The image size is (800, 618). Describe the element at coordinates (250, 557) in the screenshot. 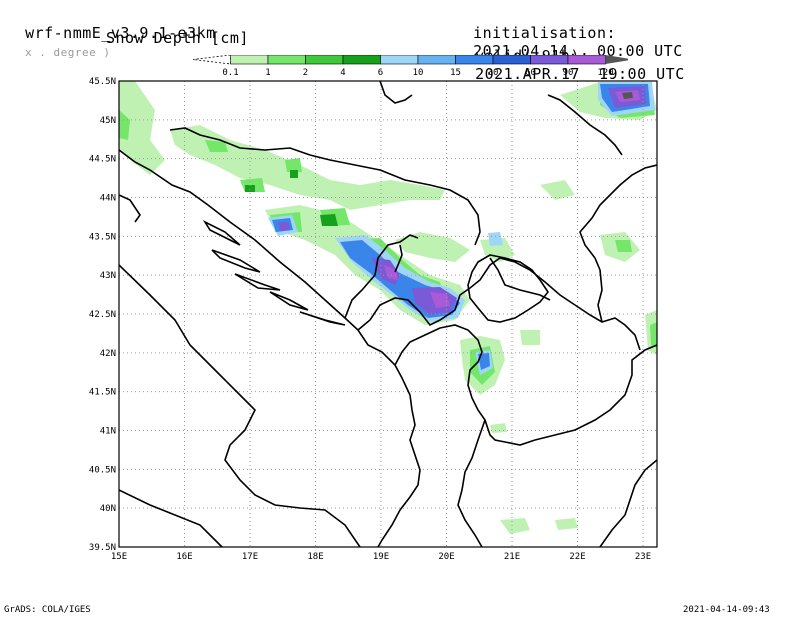

I see `longitude-label: 17E` at that location.